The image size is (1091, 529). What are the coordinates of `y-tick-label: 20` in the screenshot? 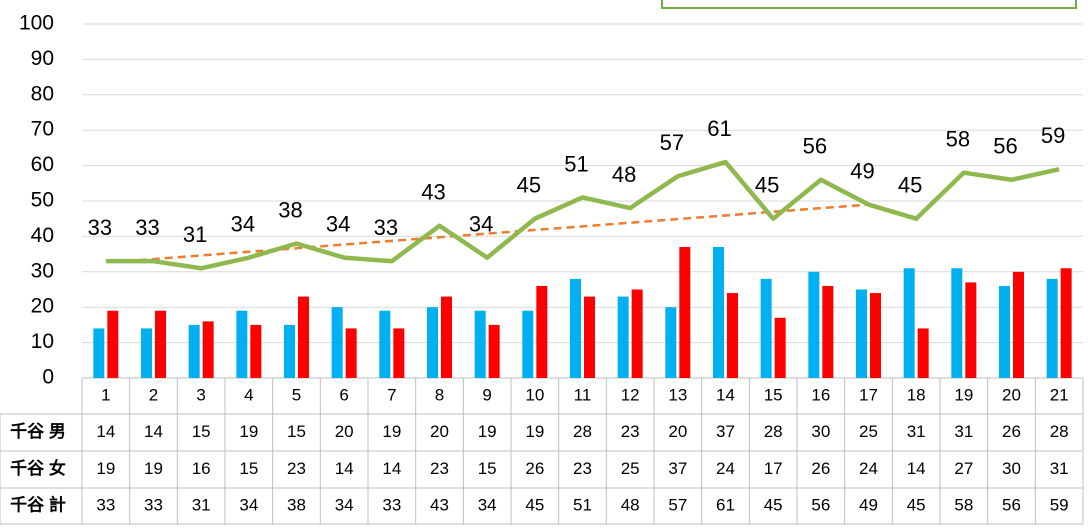 It's located at (42, 306).